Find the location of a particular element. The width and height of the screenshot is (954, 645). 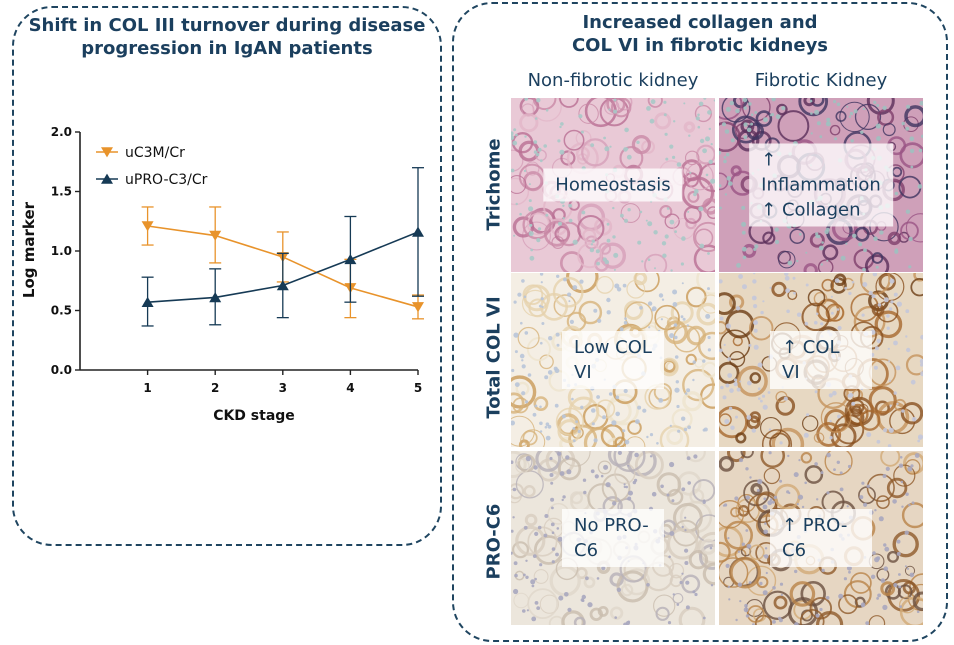

column-header-non-fibrotic: Non-fibrotic kidney is located at coordinates (613, 80).